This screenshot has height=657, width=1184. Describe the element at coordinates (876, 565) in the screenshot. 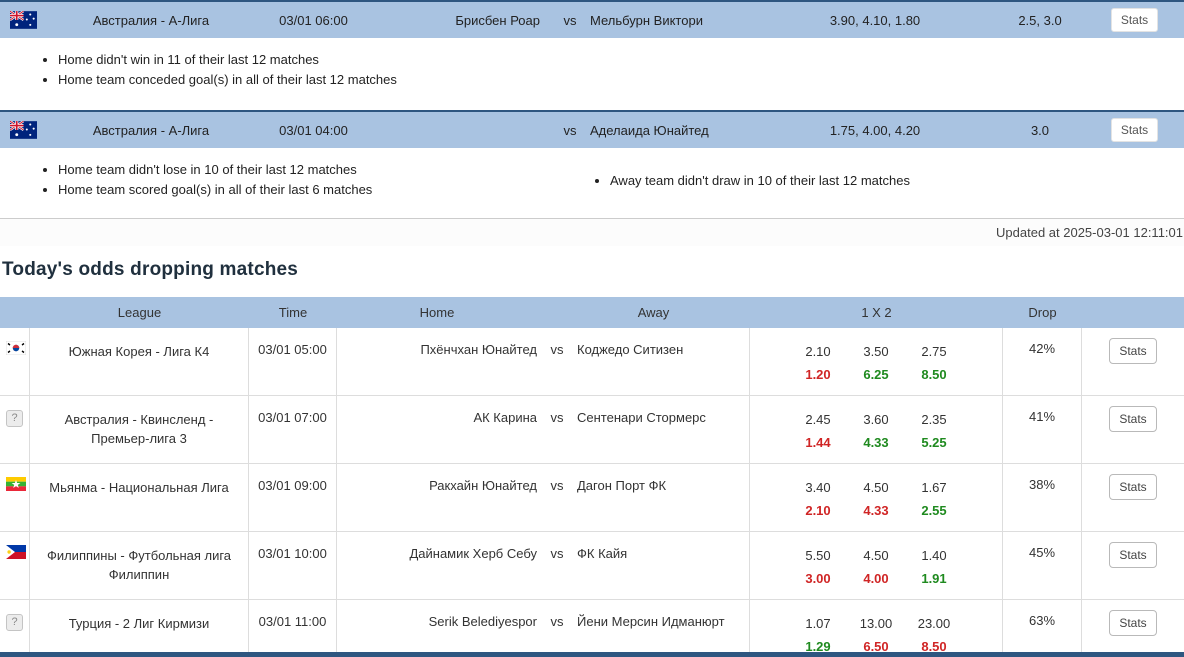

I see `odds-cell: 5.50 4.50 1.40 3.00 4.00 1.91` at that location.